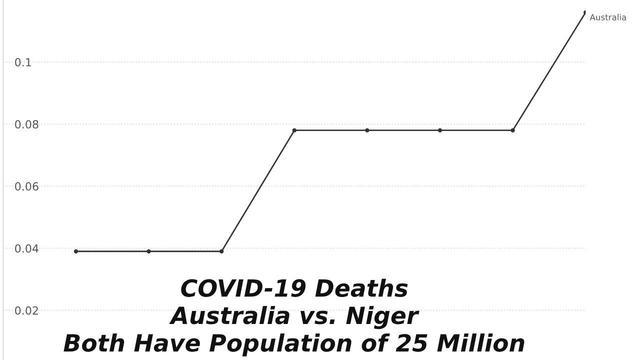  What do you see at coordinates (26, 124) in the screenshot?
I see `y-tick-label: 0.08` at bounding box center [26, 124].